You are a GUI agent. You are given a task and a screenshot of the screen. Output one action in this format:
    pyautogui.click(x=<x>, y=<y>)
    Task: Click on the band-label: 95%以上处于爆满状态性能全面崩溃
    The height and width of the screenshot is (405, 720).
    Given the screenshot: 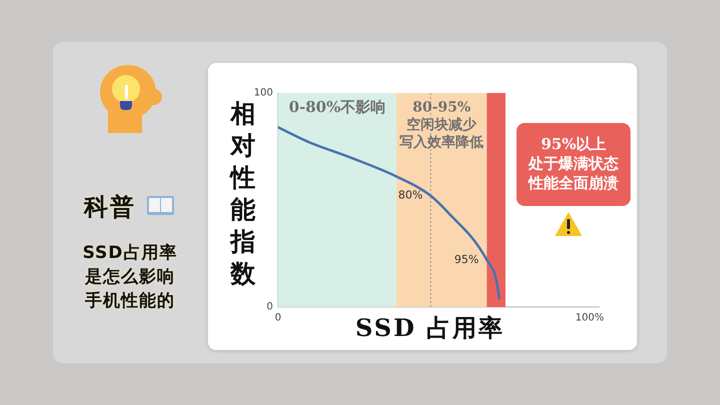 What is the action you would take?
    pyautogui.click(x=573, y=163)
    